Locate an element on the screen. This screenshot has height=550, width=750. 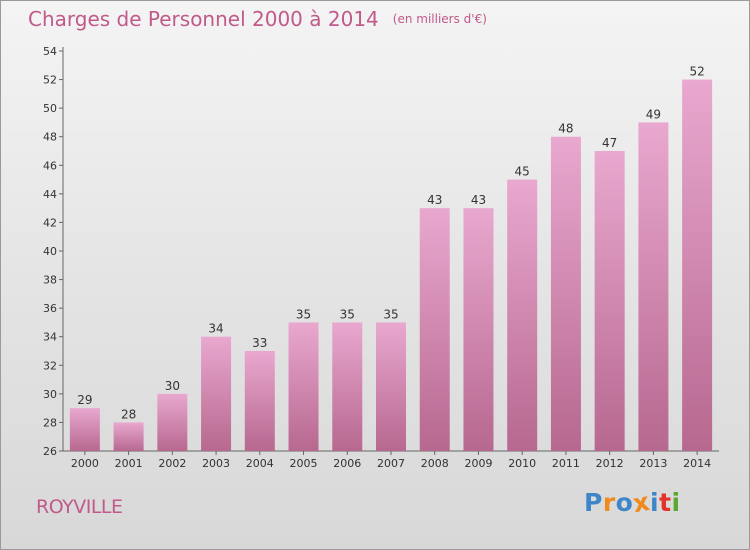
y-tick-label: 42 is located at coordinates (50, 222).